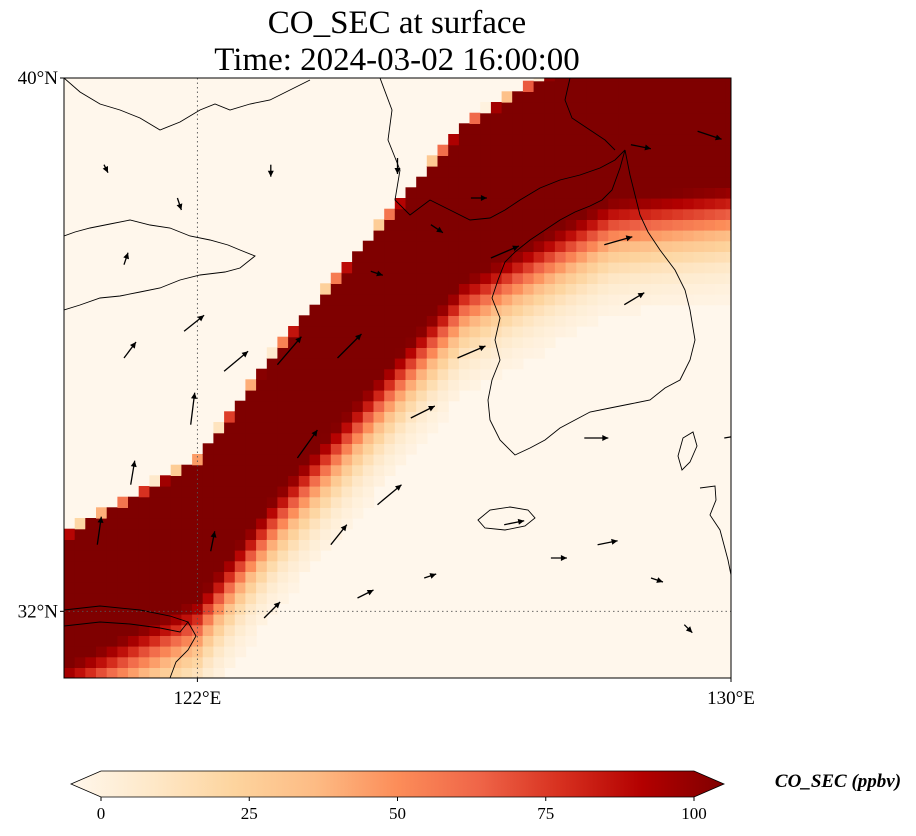  I want to click on liaodong-coastline, so click(187, 104).